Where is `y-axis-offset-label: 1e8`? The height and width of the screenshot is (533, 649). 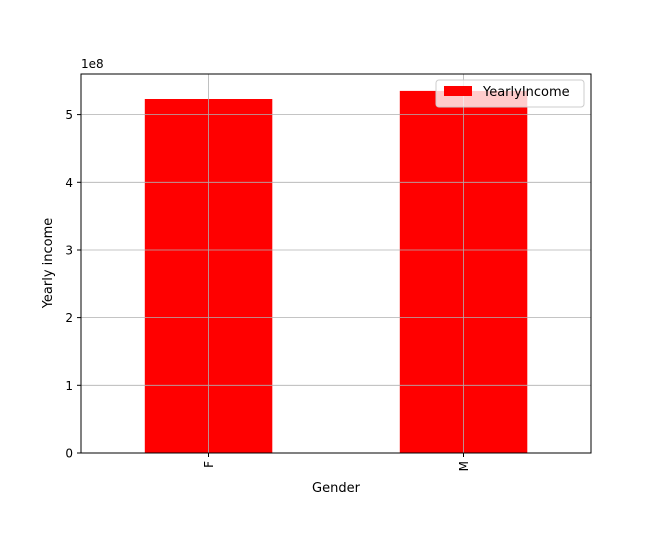
y-axis-offset-label: 1e8 is located at coordinates (92, 64).